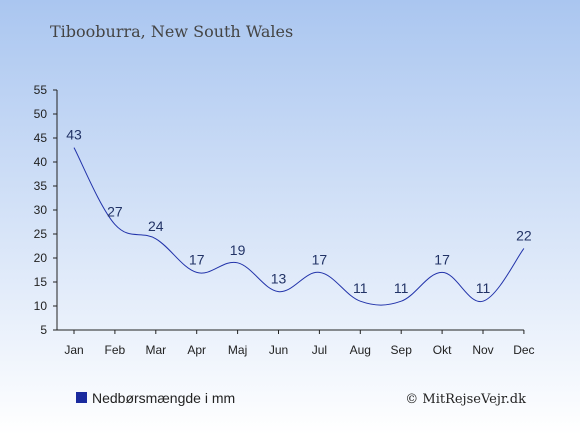 The width and height of the screenshot is (580, 435). Describe the element at coordinates (155, 350) in the screenshot. I see `x-tick-label: Mar` at that location.